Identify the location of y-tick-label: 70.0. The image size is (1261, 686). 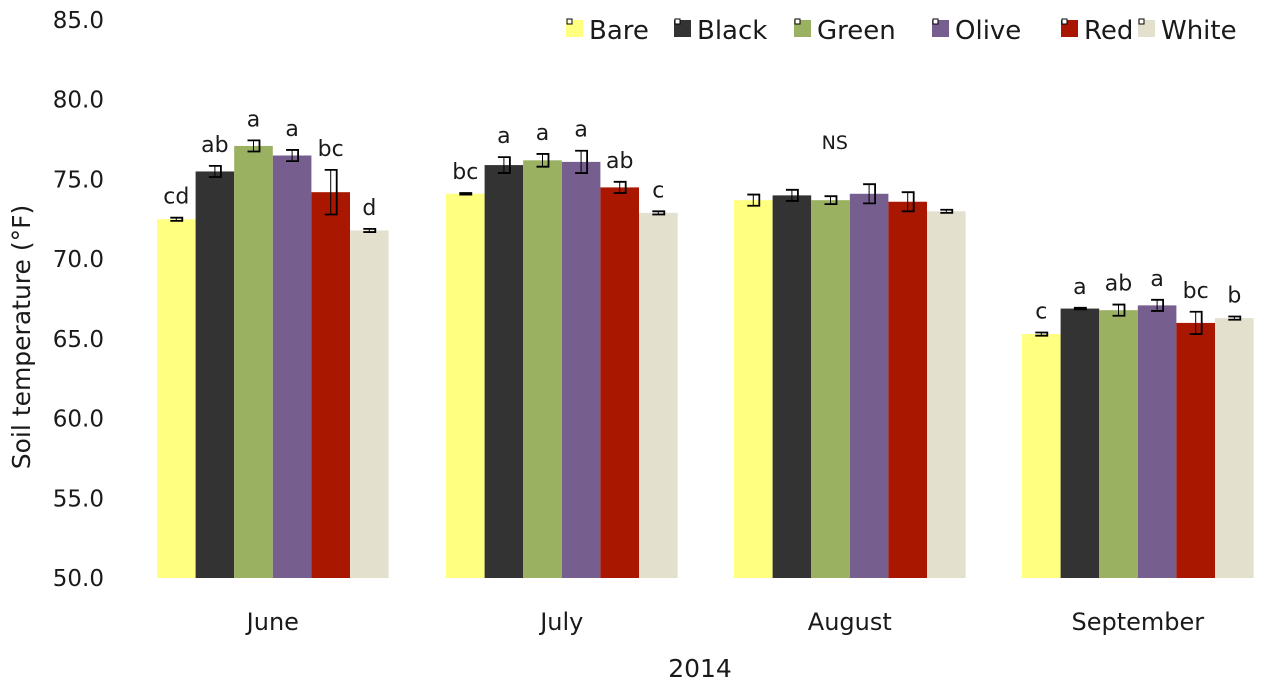
(78, 260).